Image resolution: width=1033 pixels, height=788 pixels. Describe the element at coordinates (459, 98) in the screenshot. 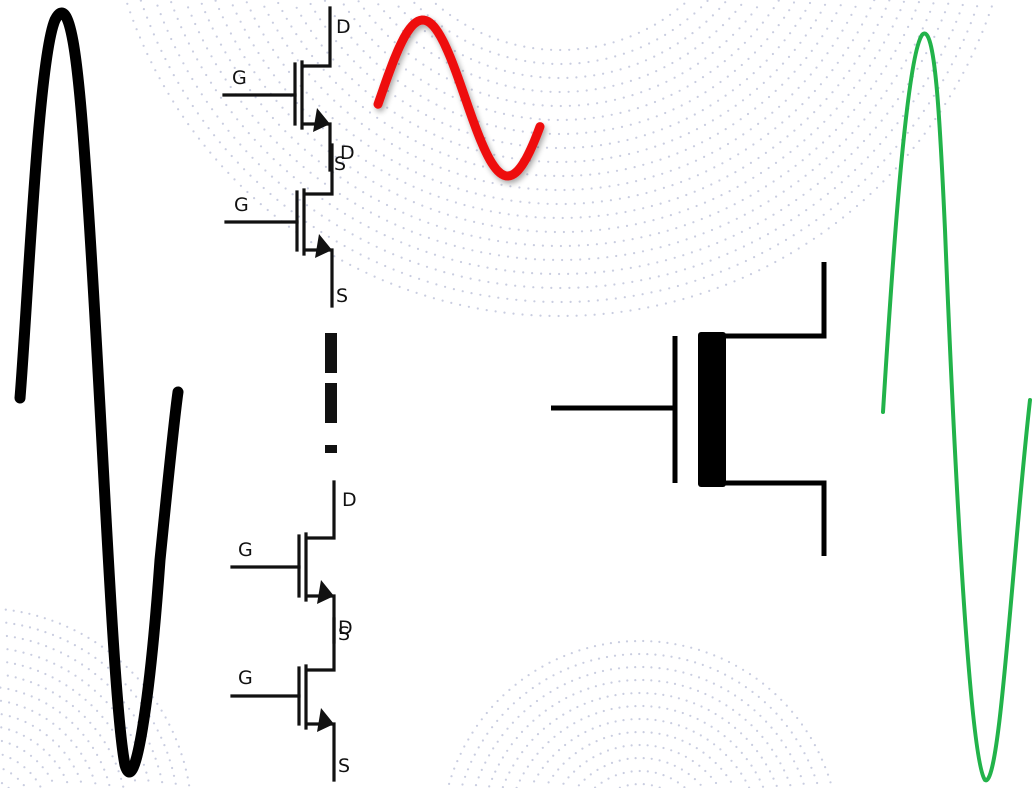

I see `red-sine-wave-icon` at that location.